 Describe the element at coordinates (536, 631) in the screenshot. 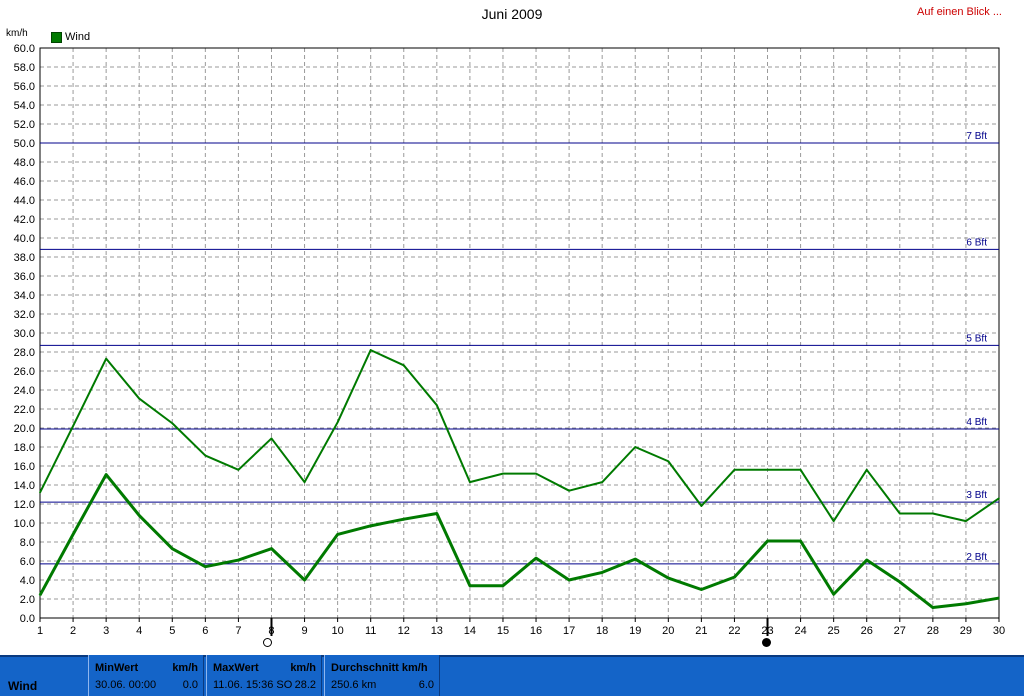

I see `x-tick-label: 16` at that location.